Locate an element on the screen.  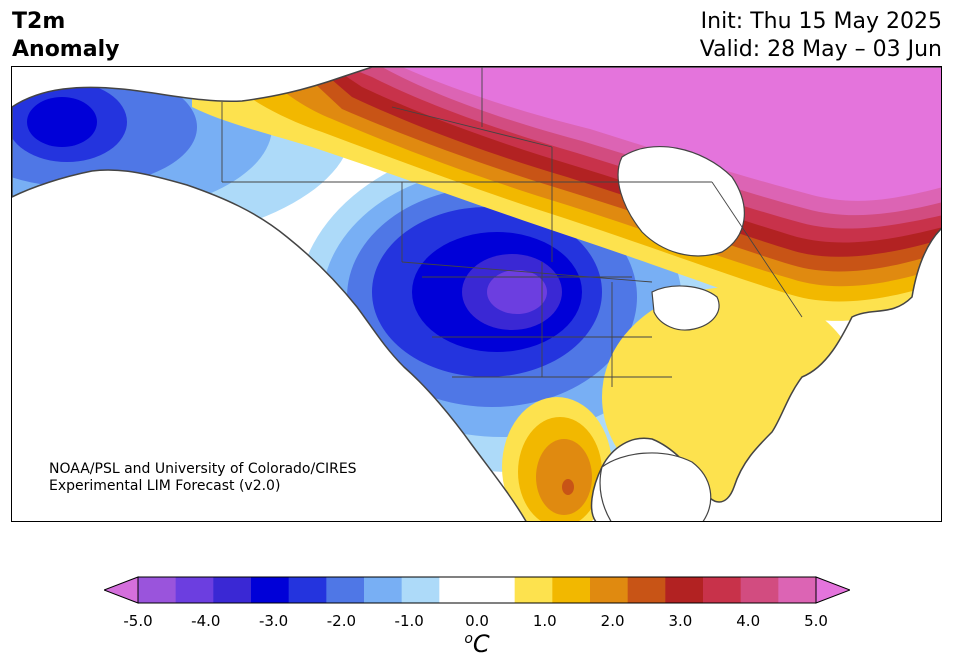
unit-superscript: o is located at coordinates (468, 639).